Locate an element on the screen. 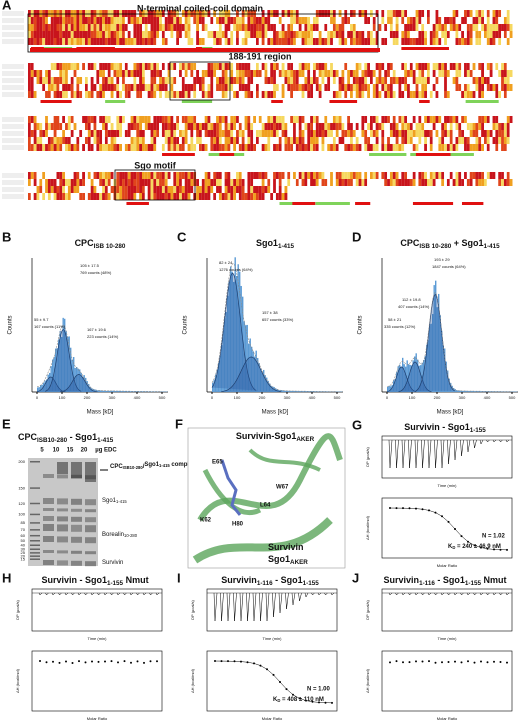  subscript: 1-415 is located at coordinates (164, 465).